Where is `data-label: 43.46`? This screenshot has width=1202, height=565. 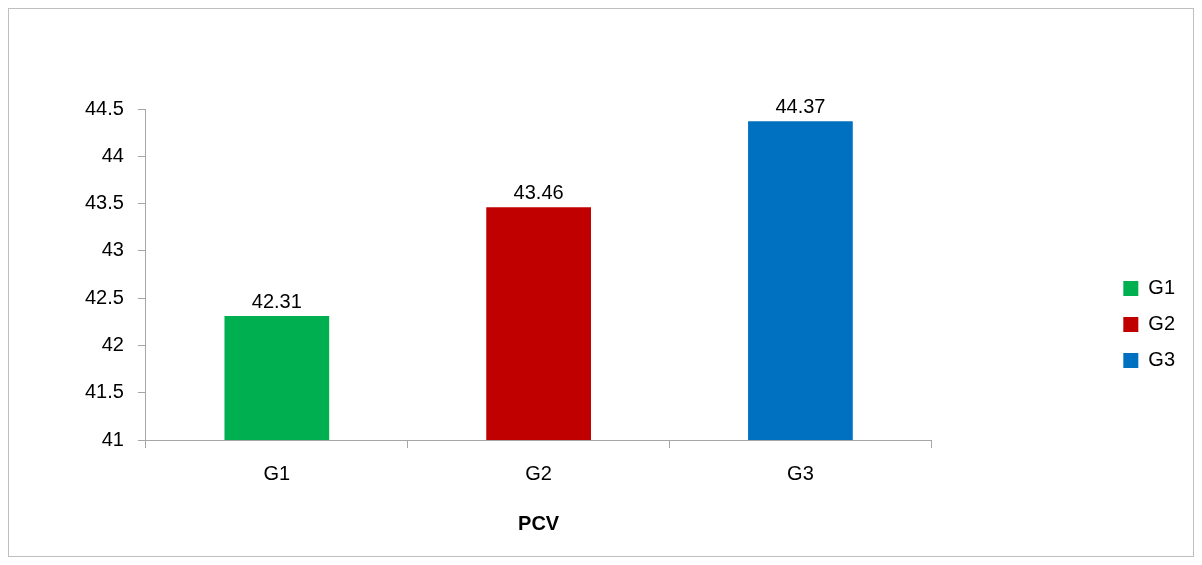
data-label: 43.46 is located at coordinates (538, 191).